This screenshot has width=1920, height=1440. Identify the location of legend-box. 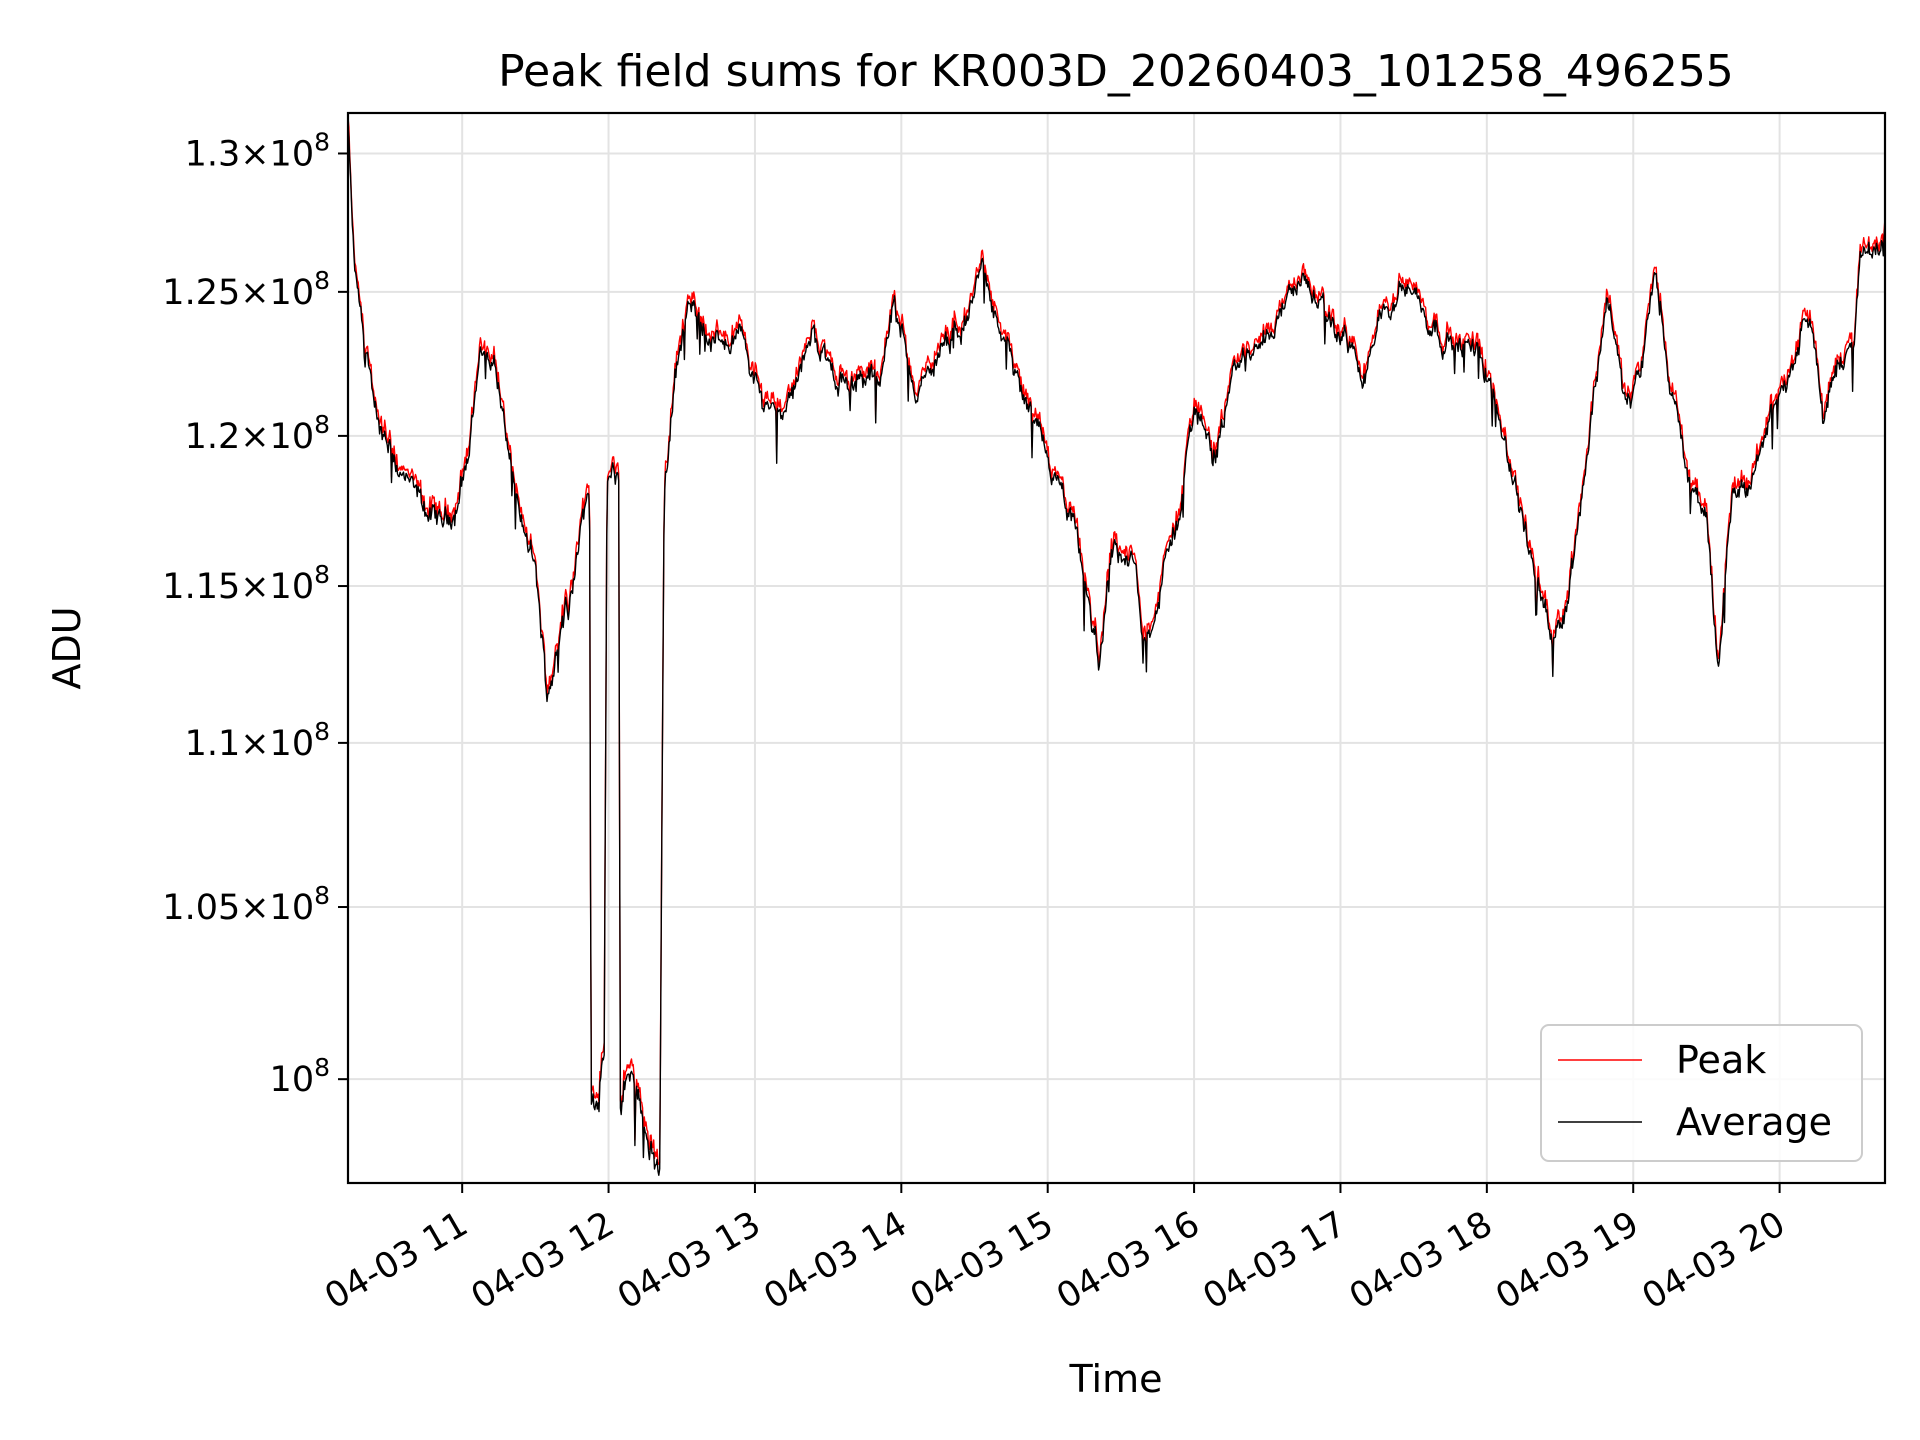
(1701, 1093).